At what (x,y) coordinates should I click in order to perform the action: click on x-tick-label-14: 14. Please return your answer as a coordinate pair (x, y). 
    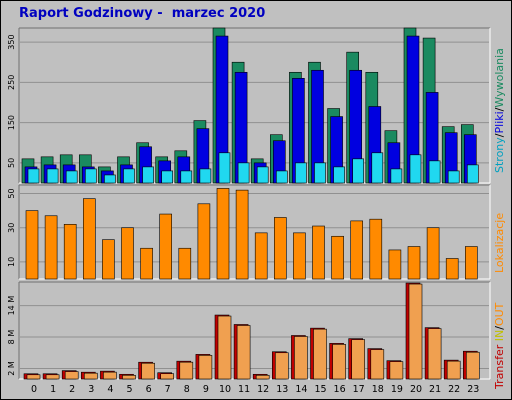
    Looking at the image, I should click on (301, 389).